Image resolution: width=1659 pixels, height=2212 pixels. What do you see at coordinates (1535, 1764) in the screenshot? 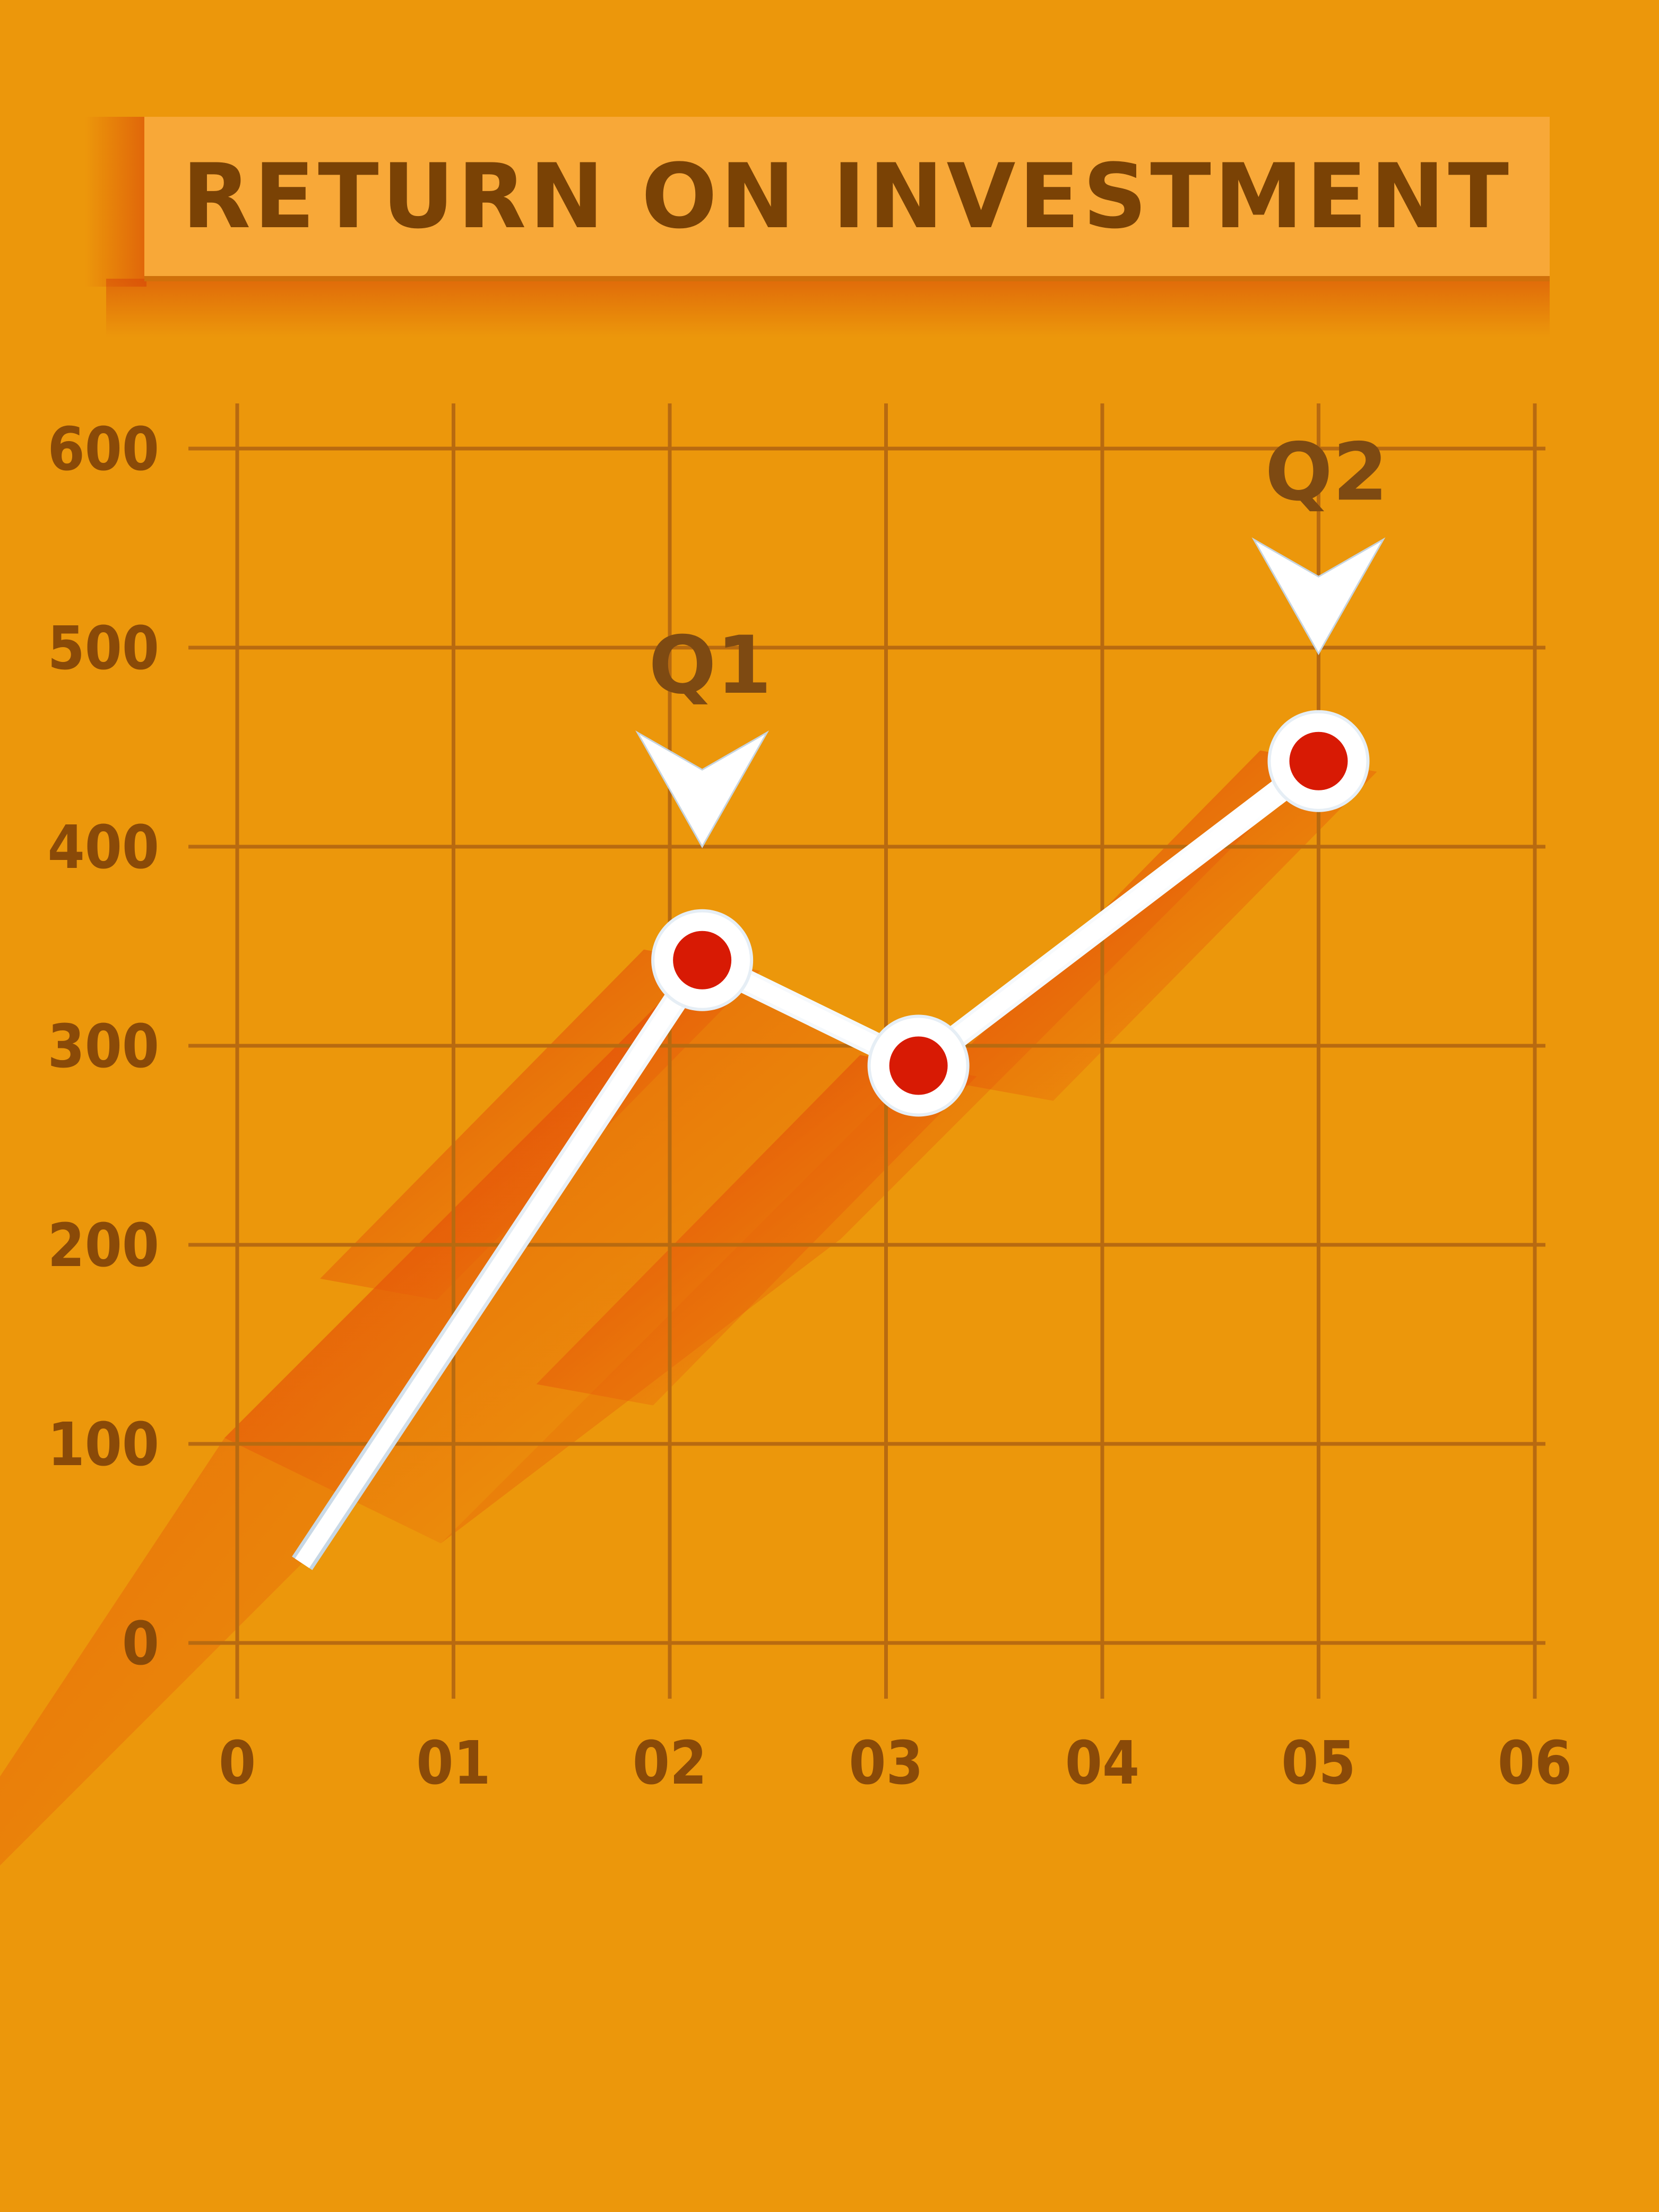
I see `x-tick-label: 06` at bounding box center [1535, 1764].